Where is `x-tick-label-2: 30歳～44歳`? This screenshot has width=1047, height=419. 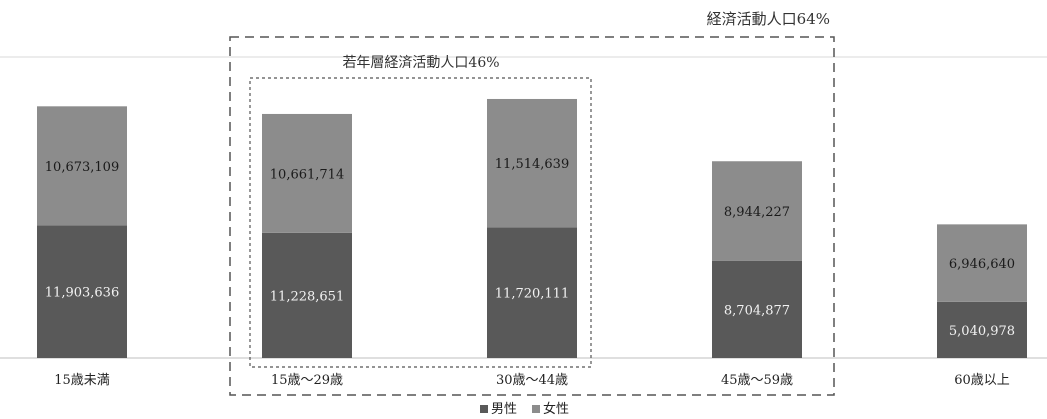
x-tick-label-2: 30歳～44歳 is located at coordinates (532, 380).